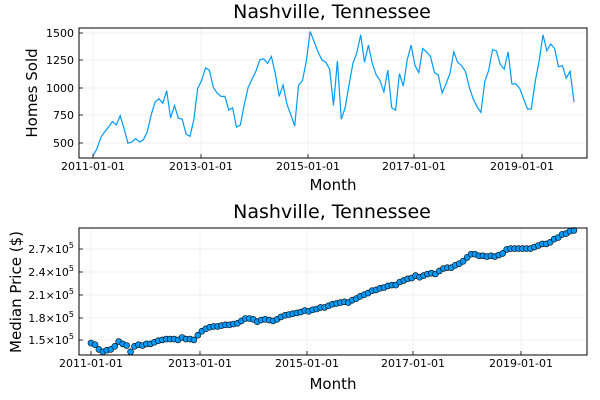 The width and height of the screenshot is (600, 400). I want to click on y-tick-label: 1.5×10⁵, so click(51, 339).